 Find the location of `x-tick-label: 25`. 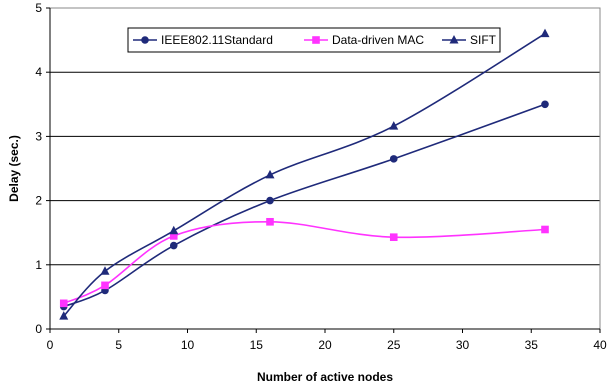

x-tick-label: 25 is located at coordinates (394, 345).